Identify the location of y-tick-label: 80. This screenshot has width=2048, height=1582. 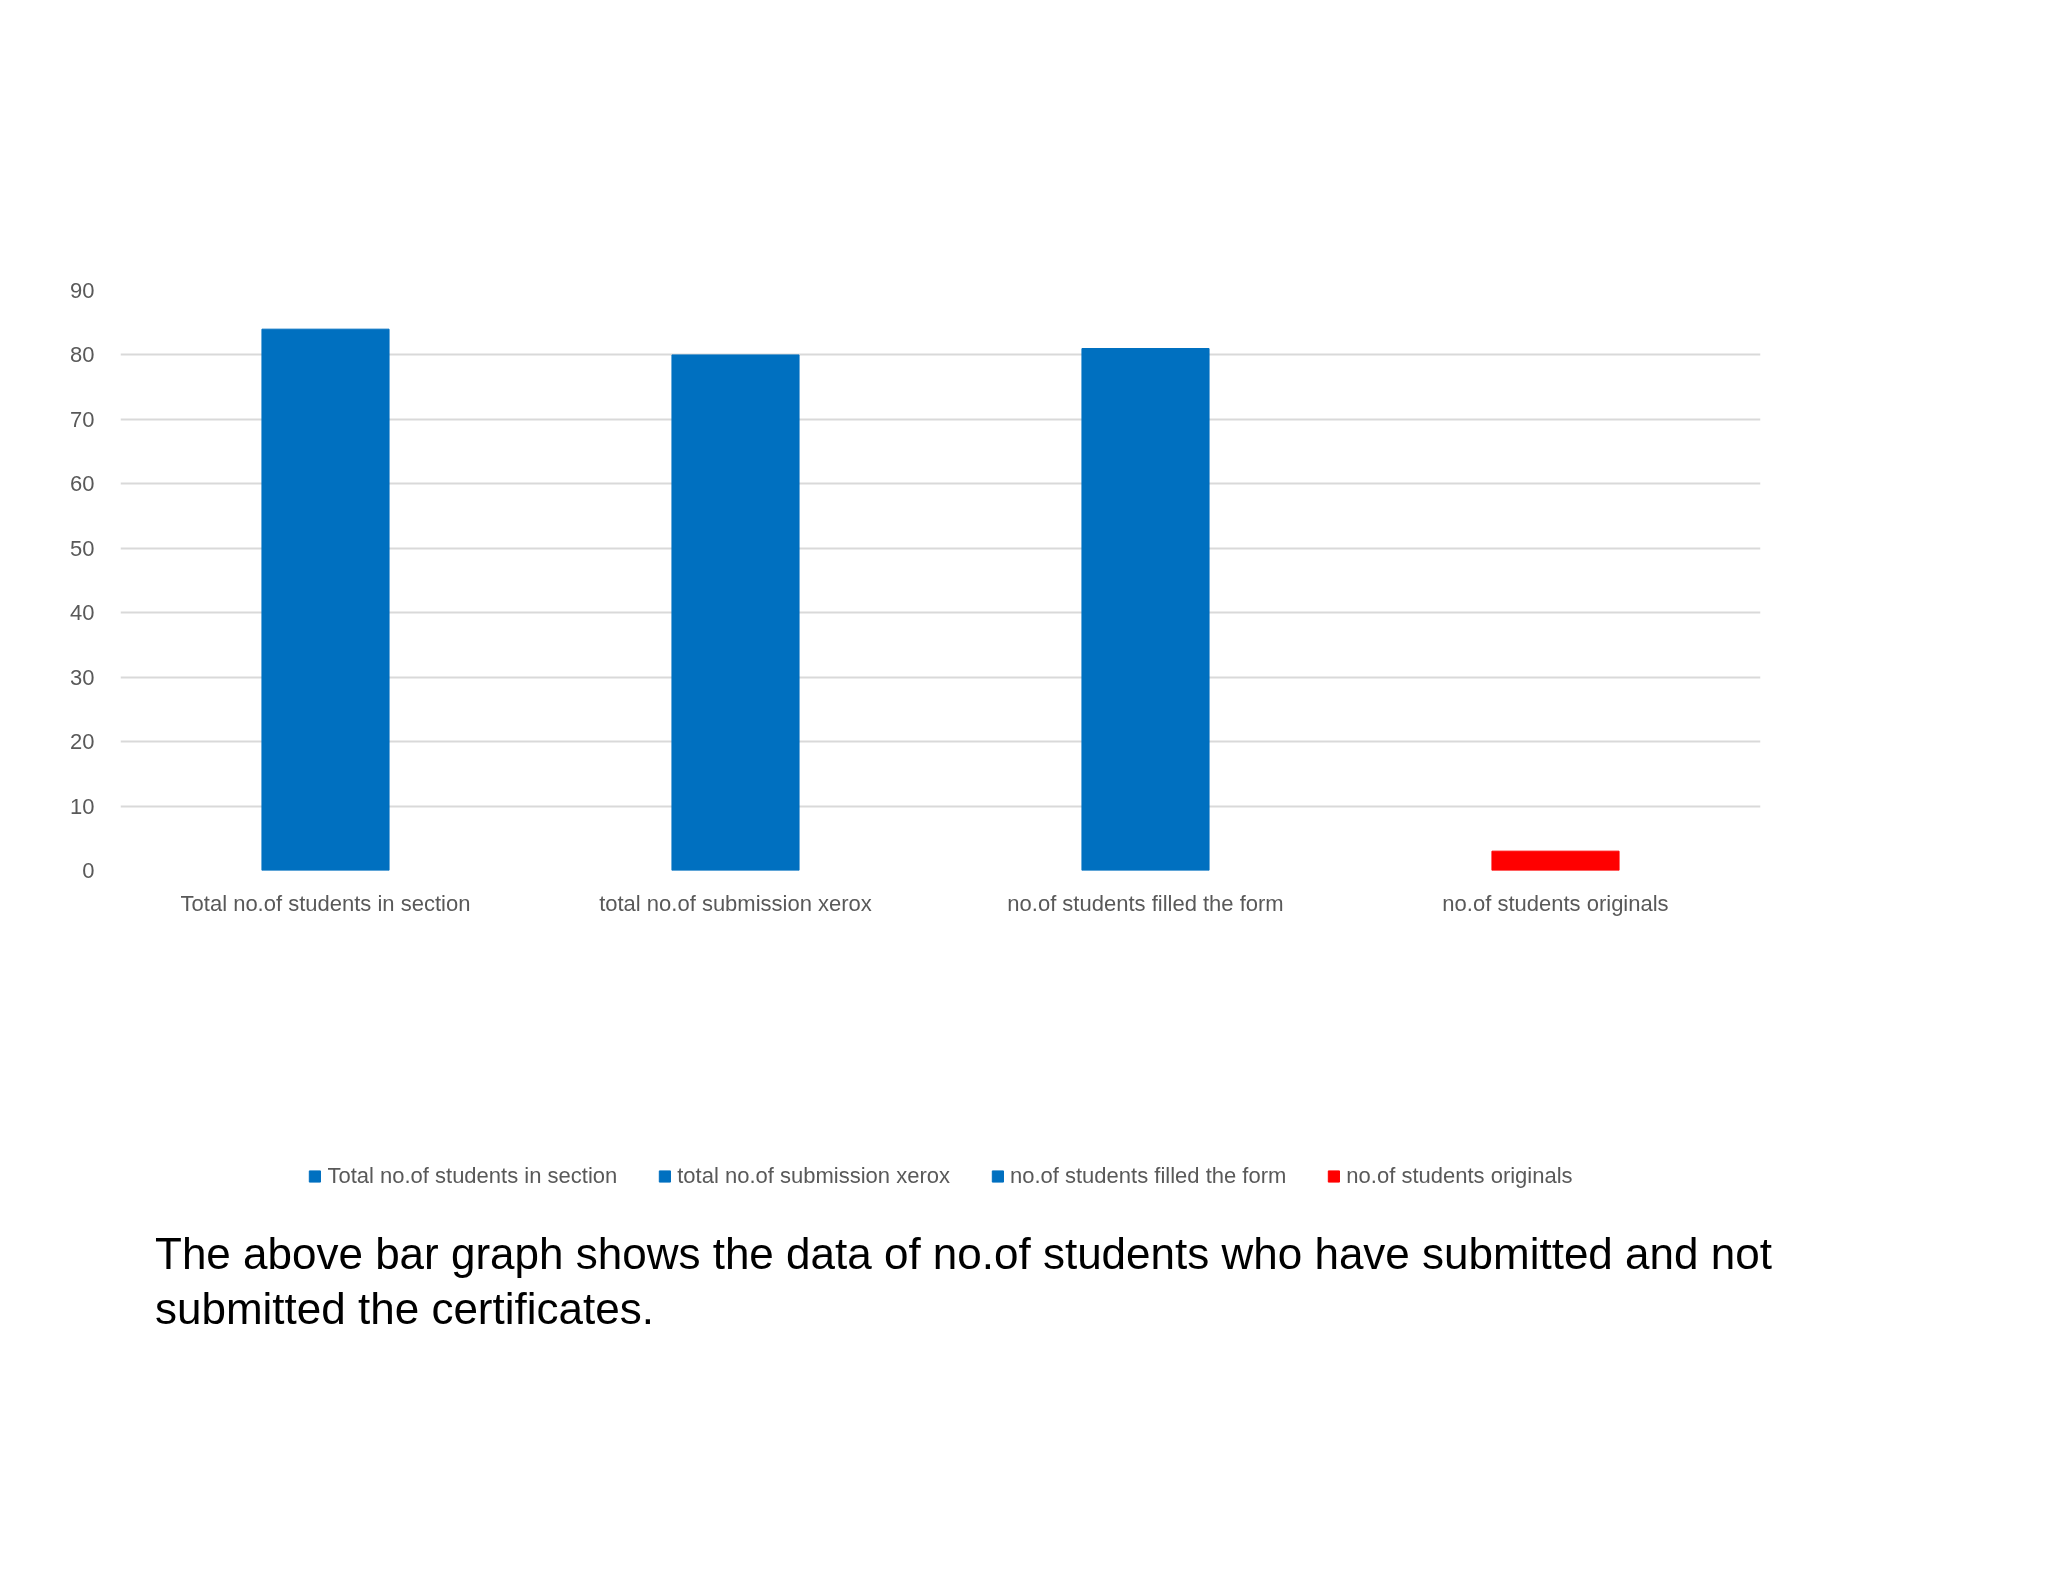
(82, 355).